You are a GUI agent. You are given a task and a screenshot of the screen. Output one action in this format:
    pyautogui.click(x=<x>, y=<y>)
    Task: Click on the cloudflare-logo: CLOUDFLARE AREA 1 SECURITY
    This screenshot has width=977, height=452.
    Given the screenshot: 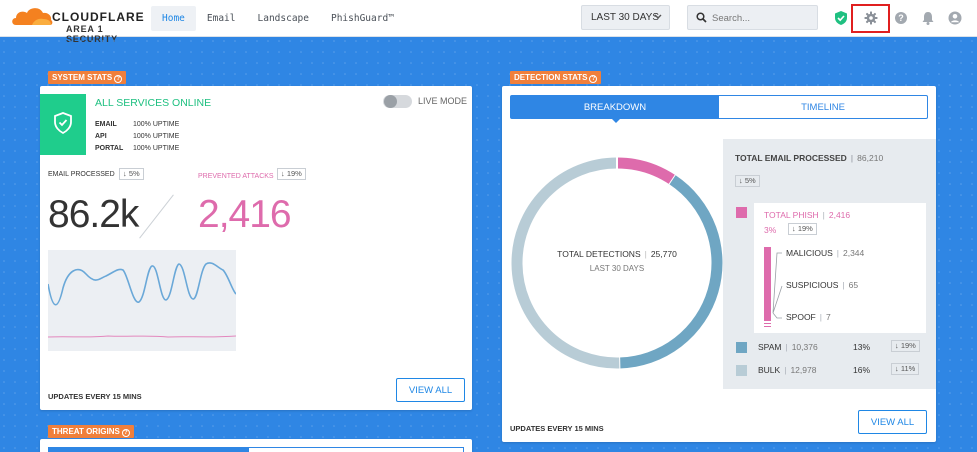 What is the action you would take?
    pyautogui.click(x=77, y=23)
    